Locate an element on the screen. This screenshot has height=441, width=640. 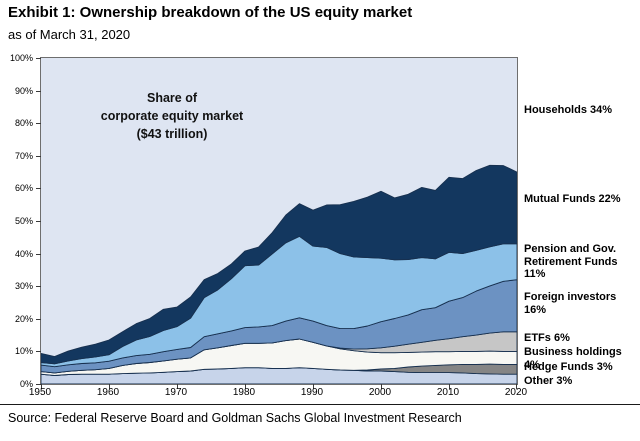
x-tick-label: 2000 is located at coordinates (380, 392).